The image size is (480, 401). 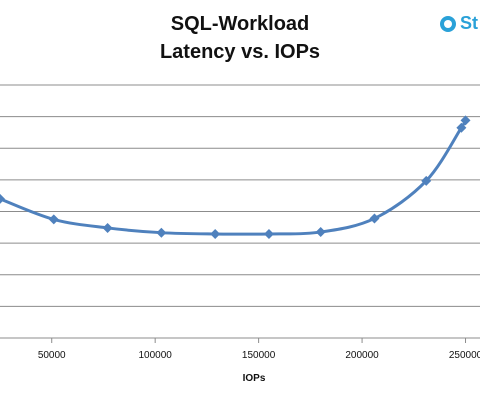 I want to click on x-tick-label: 200000, so click(x=362, y=355).